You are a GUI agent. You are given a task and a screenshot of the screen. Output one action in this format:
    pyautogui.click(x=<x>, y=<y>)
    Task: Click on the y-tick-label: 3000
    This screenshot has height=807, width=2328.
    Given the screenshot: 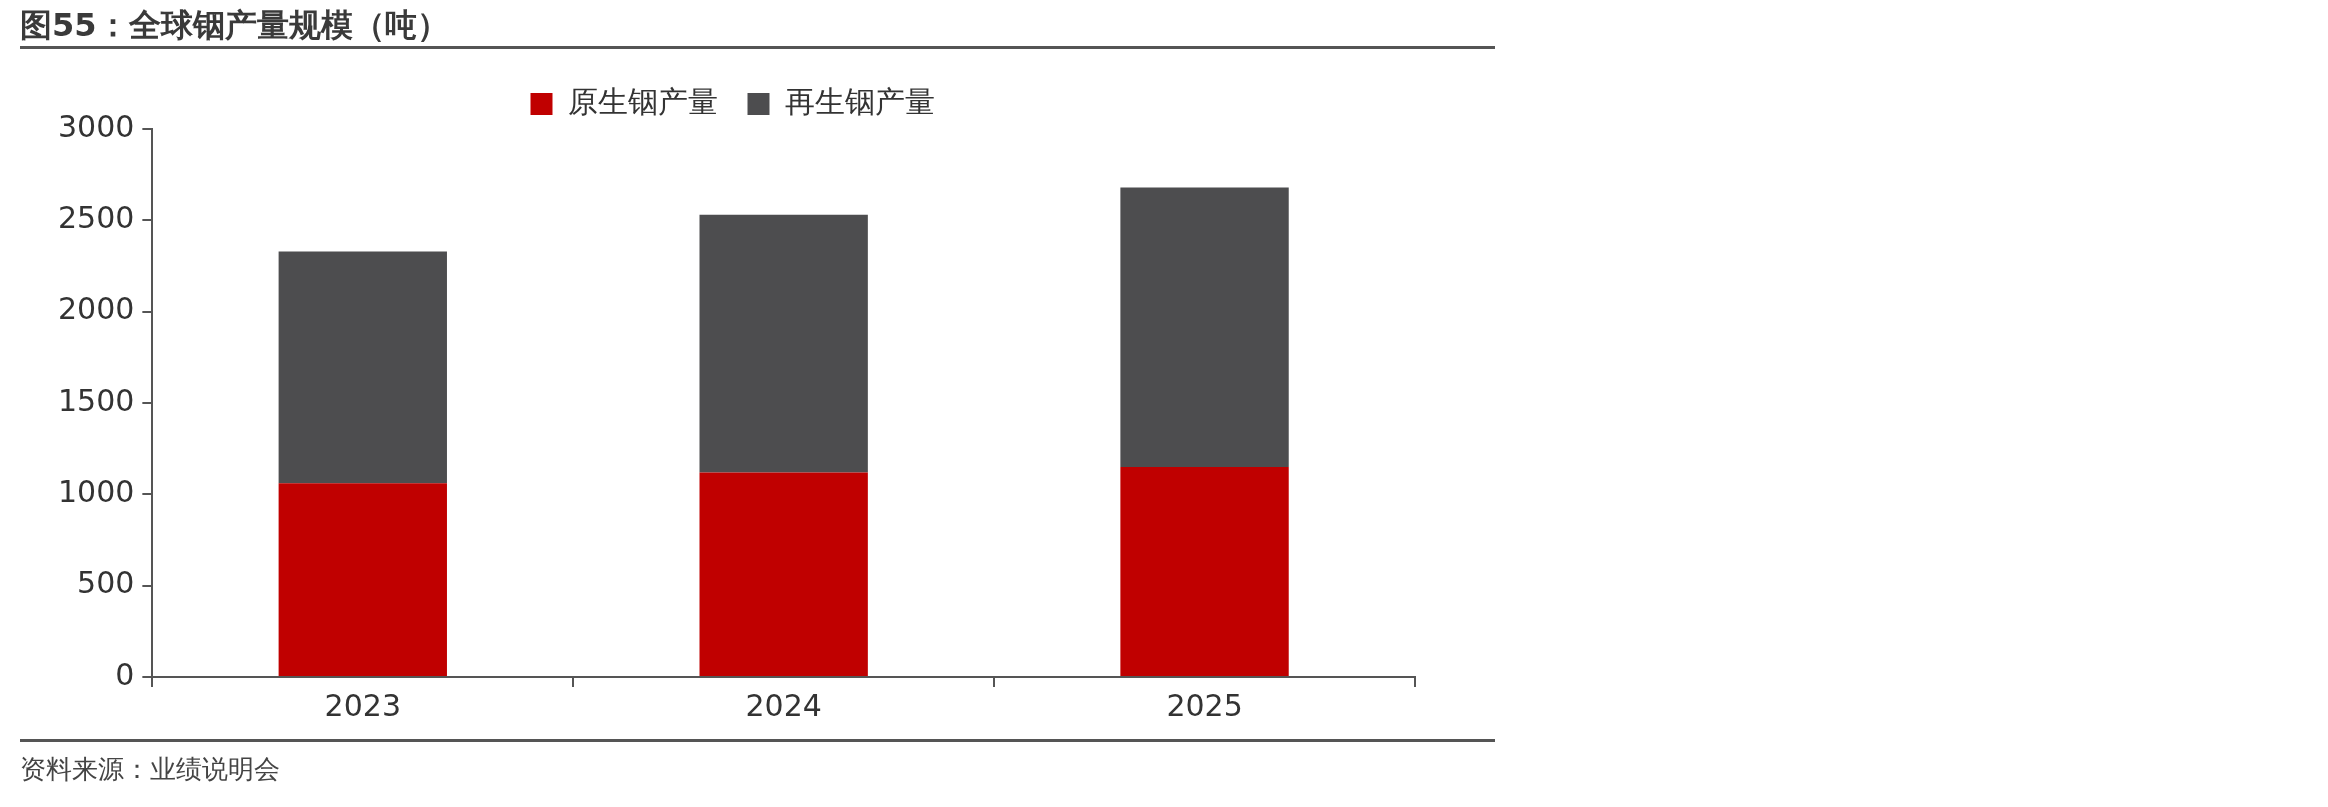 What is the action you would take?
    pyautogui.click(x=96, y=126)
    